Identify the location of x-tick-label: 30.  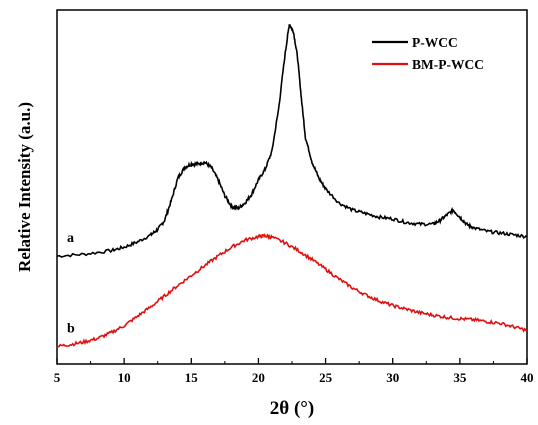
(392, 377).